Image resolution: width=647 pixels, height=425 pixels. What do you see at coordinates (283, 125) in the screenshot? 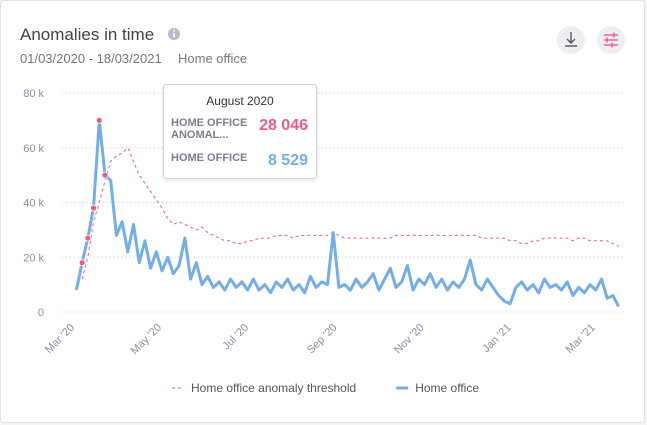
I see `tooltip-value: 28 046` at bounding box center [283, 125].